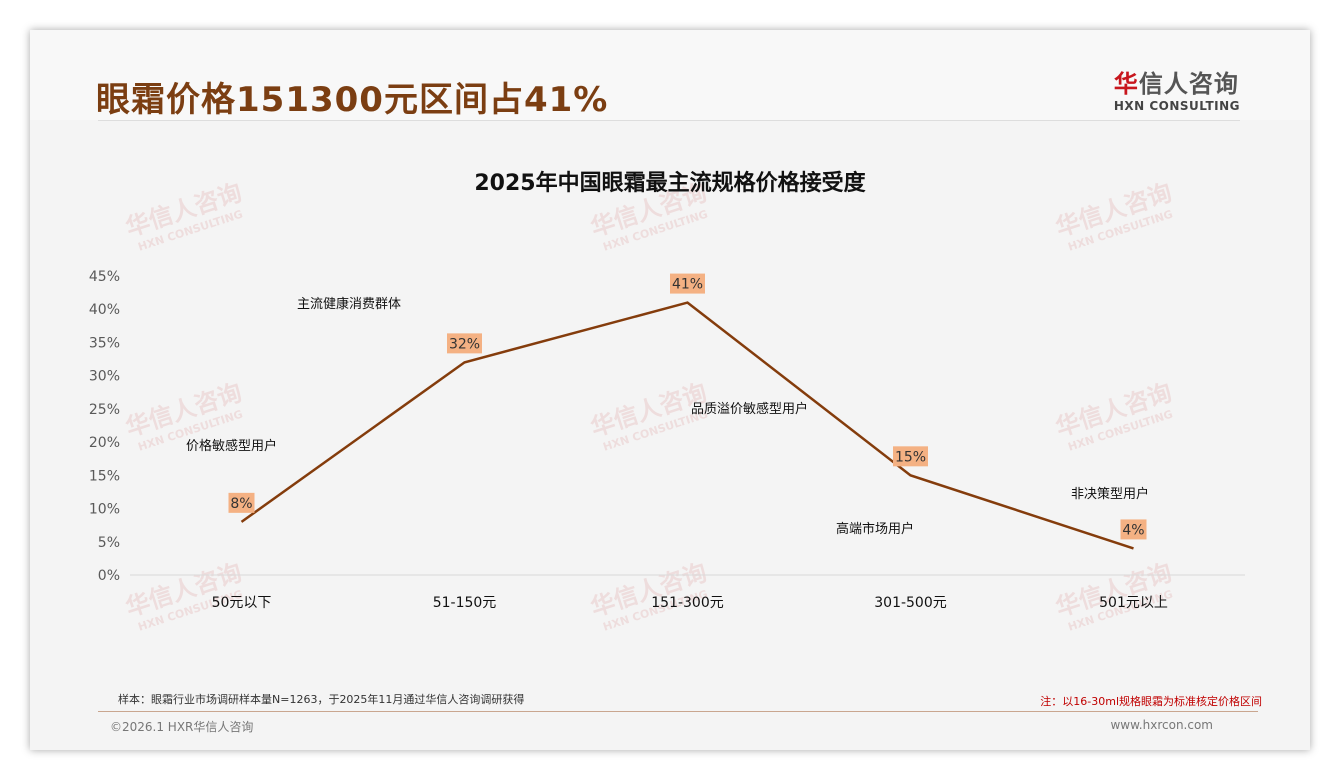 The height and width of the screenshot is (780, 1340). Describe the element at coordinates (104, 277) in the screenshot. I see `y-tick-label: 45%` at that location.